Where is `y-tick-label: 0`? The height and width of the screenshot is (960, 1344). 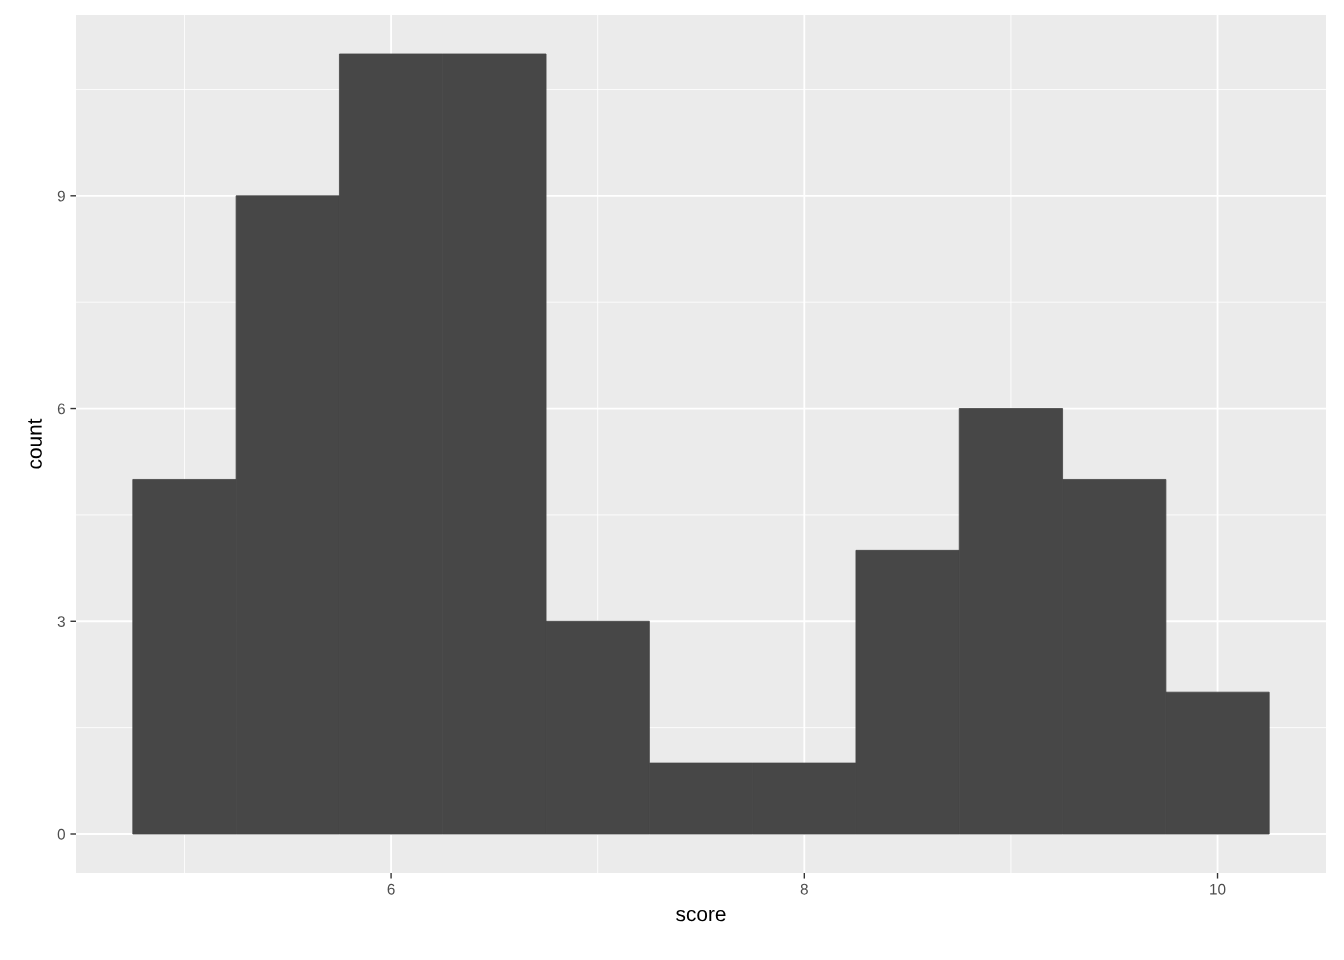 y-tick-label: 0 is located at coordinates (61, 834).